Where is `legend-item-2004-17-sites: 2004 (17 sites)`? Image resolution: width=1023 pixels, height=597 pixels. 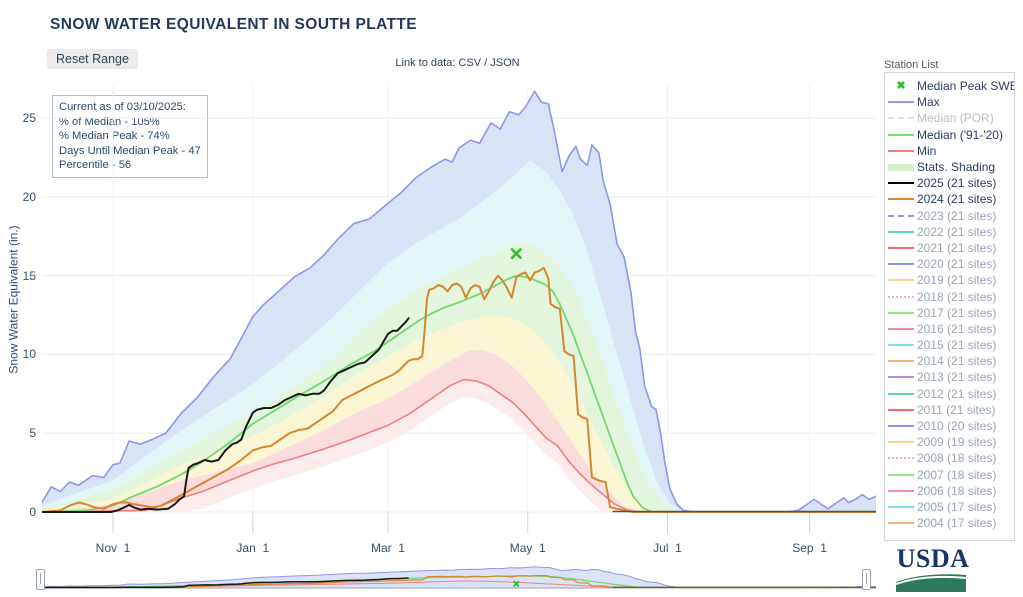 legend-item-2004-17-sites: 2004 (17 sites) is located at coordinates (949, 523).